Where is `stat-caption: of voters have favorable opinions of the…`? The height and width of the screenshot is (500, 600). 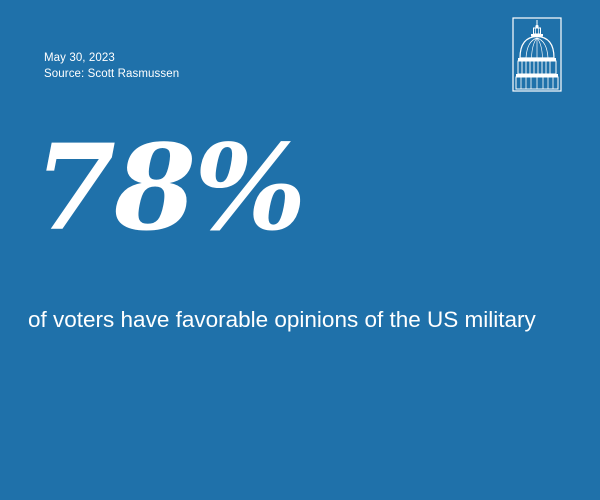 stat-caption: of voters have favorable opinions of the… is located at coordinates (282, 319).